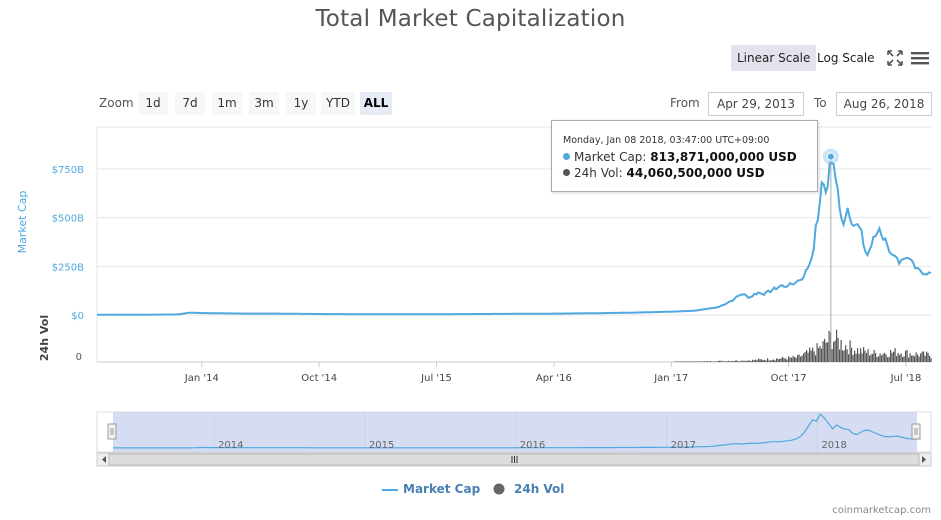  Describe the element at coordinates (22, 222) in the screenshot. I see `y-axis-title: Market Cap` at that location.